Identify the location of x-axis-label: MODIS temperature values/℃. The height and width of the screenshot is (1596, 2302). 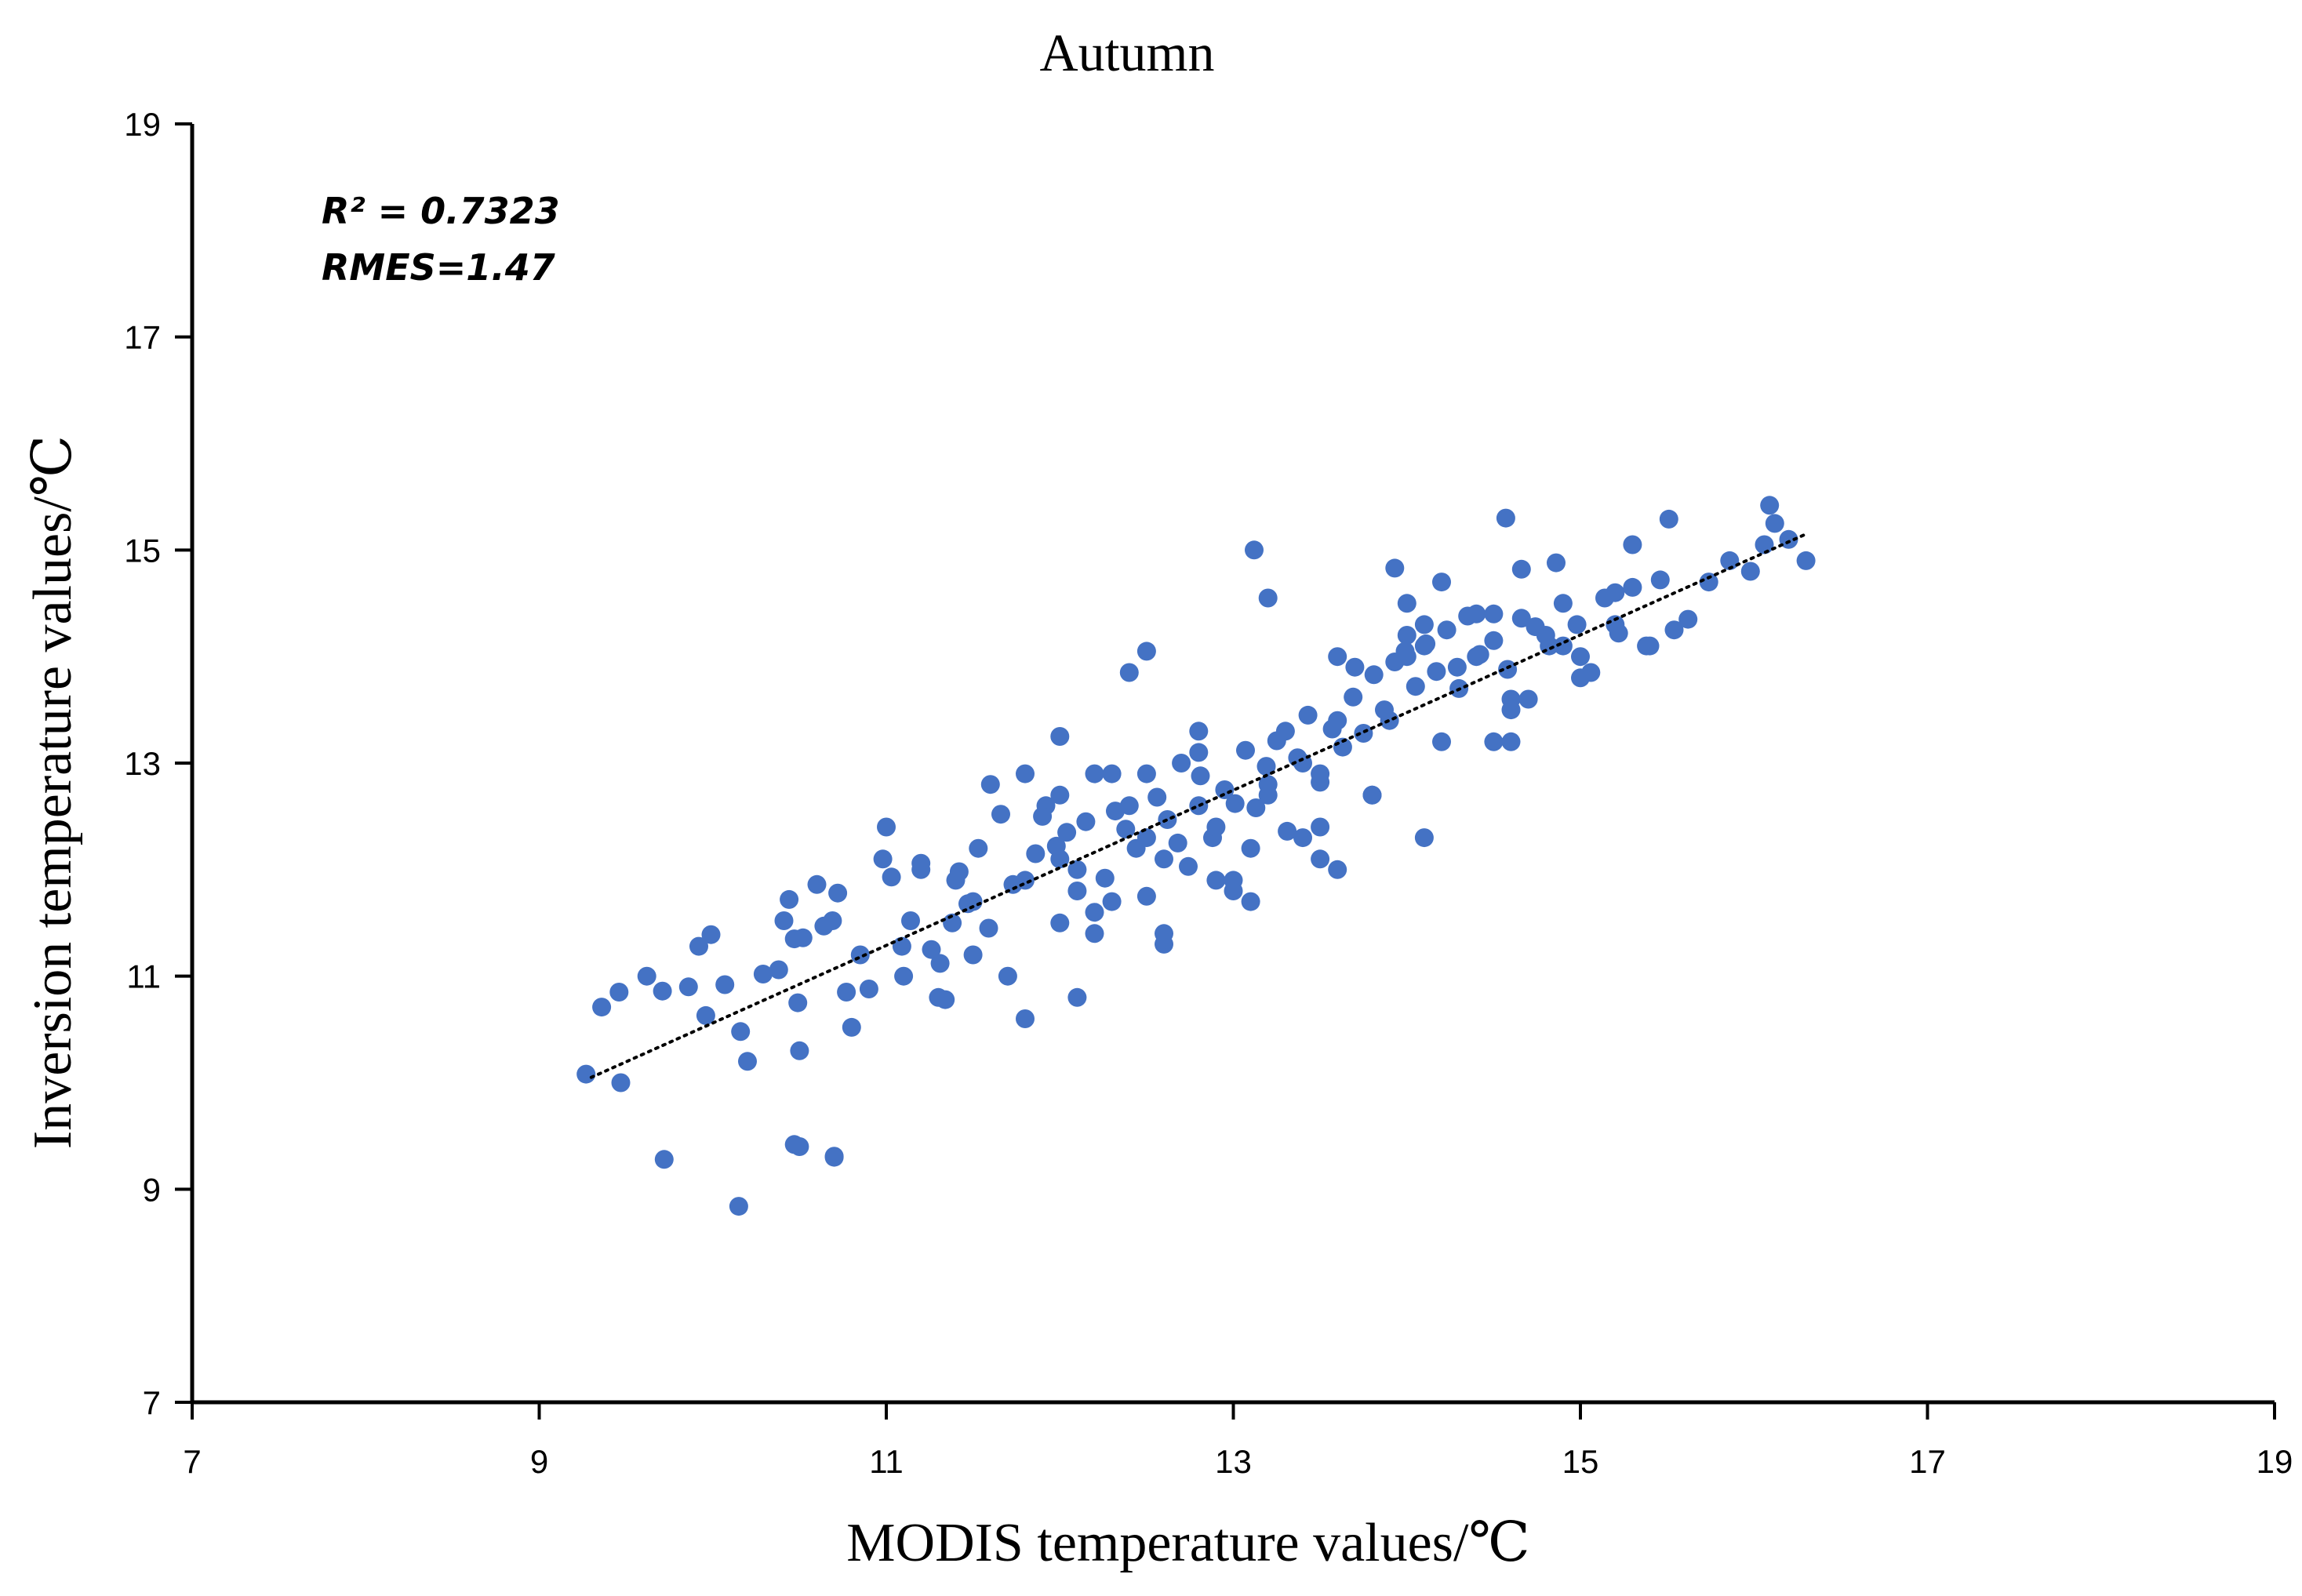
(1187, 1543).